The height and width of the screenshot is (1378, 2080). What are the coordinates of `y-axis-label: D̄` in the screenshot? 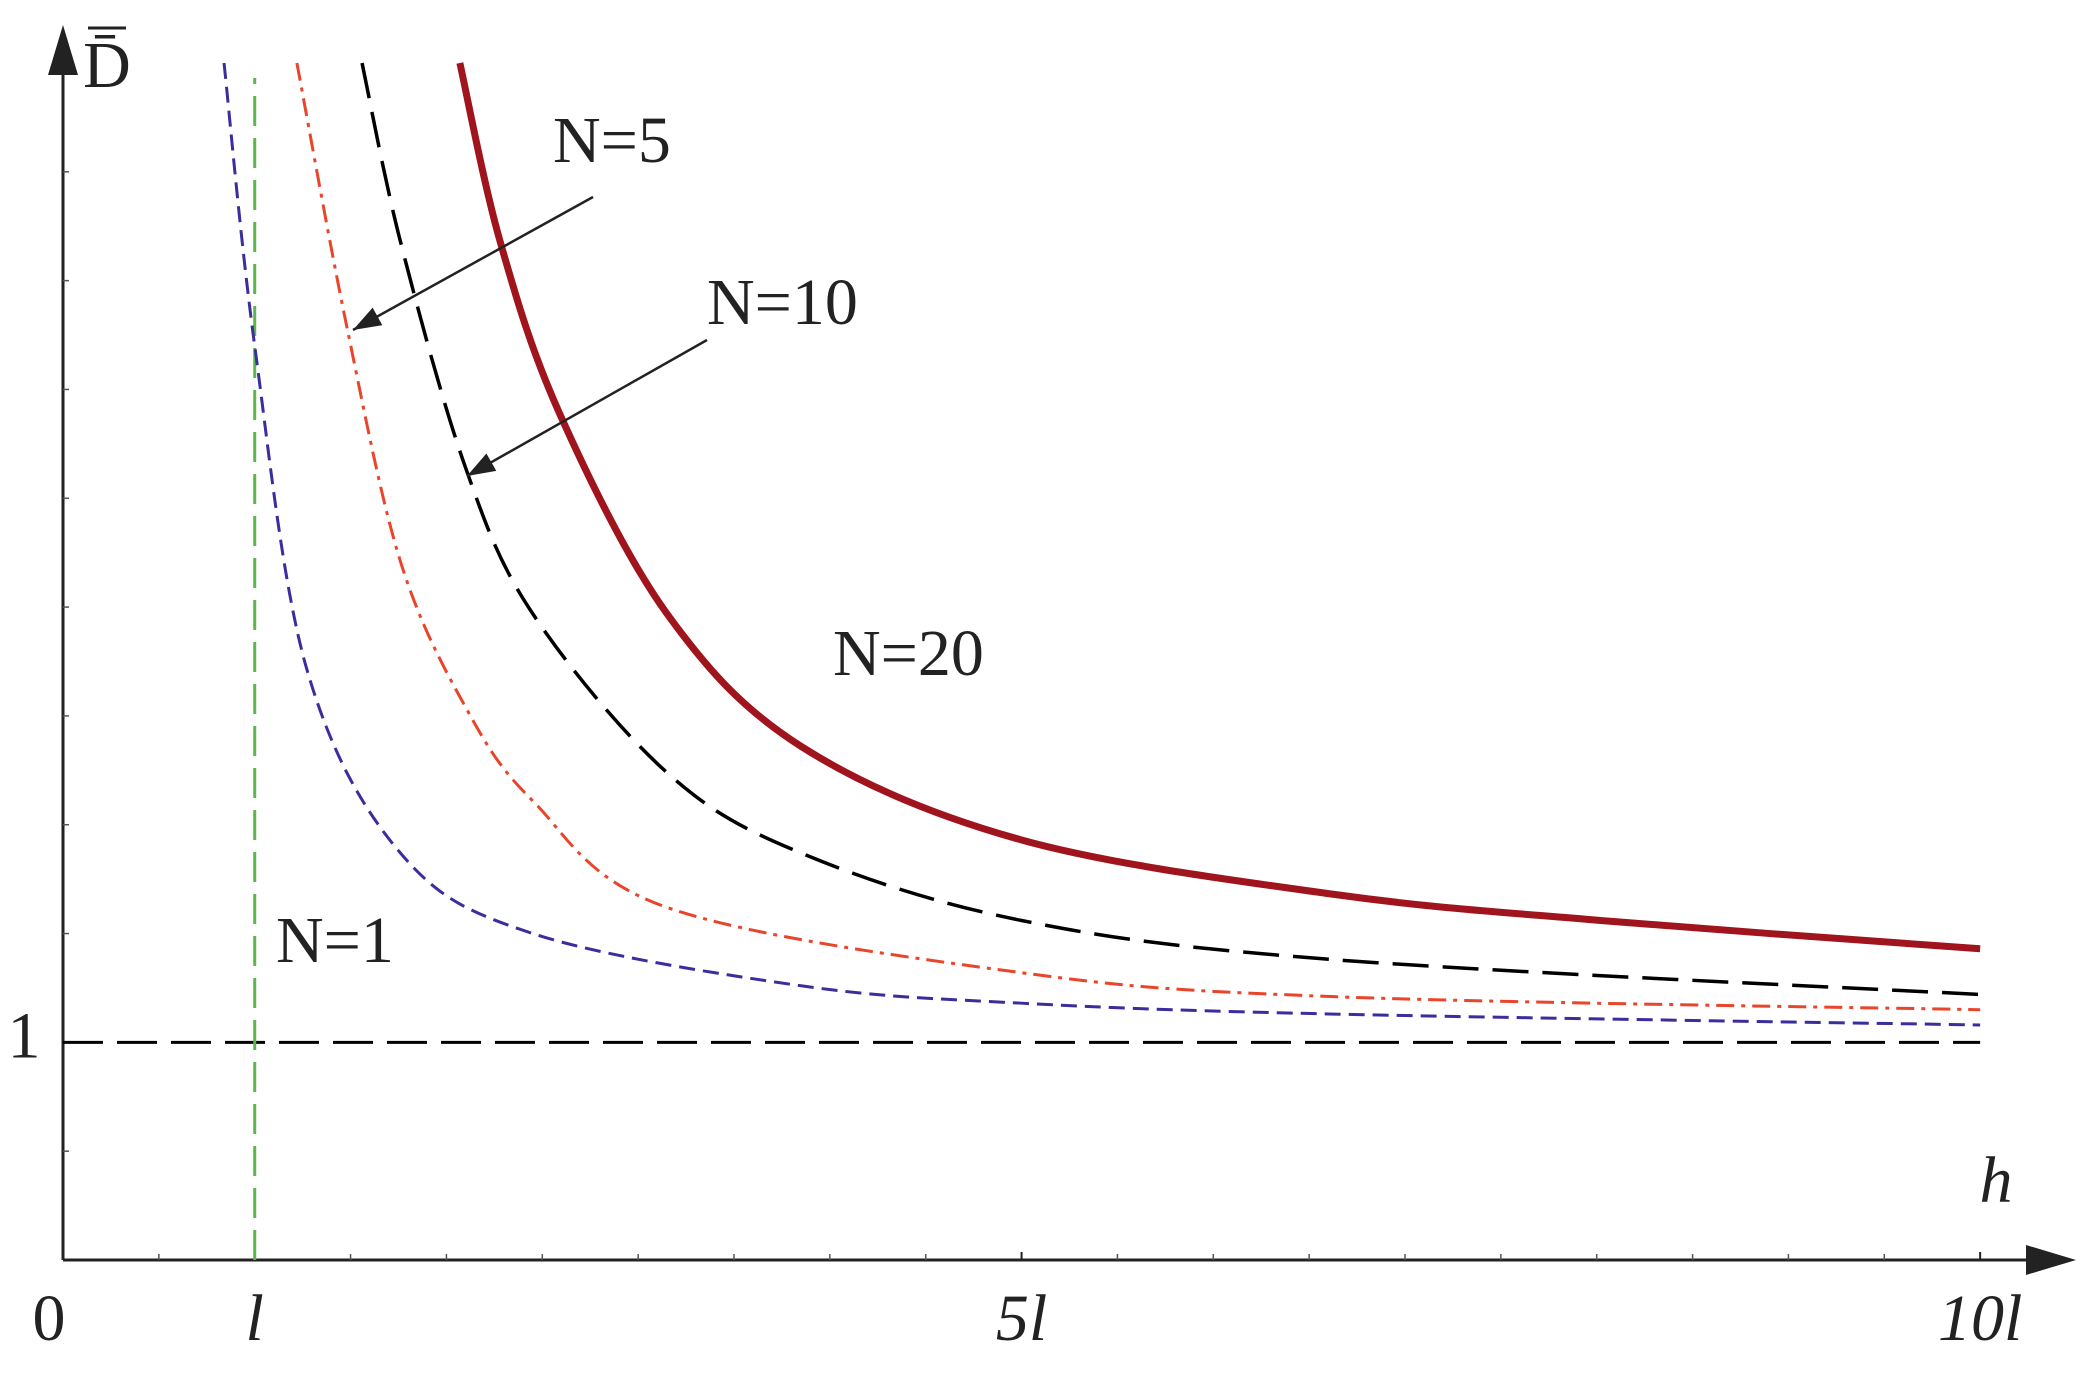 It's located at (107, 65).